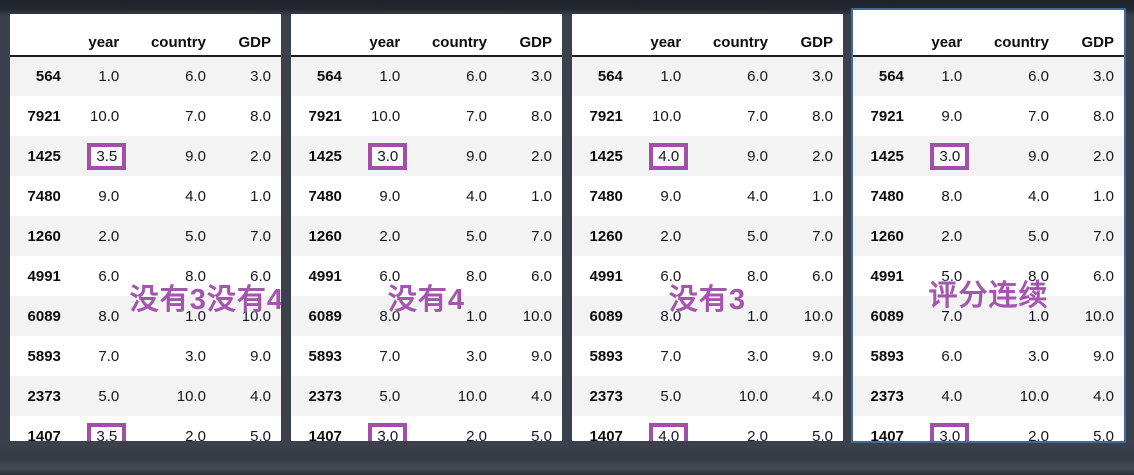 The height and width of the screenshot is (475, 1134). Describe the element at coordinates (260, 156) in the screenshot. I see `cell-gdp: 2.0` at that location.